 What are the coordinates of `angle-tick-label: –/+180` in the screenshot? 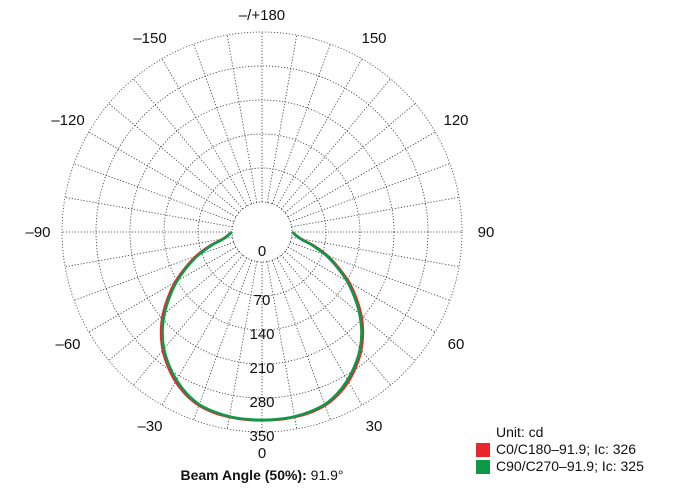 It's located at (262, 15).